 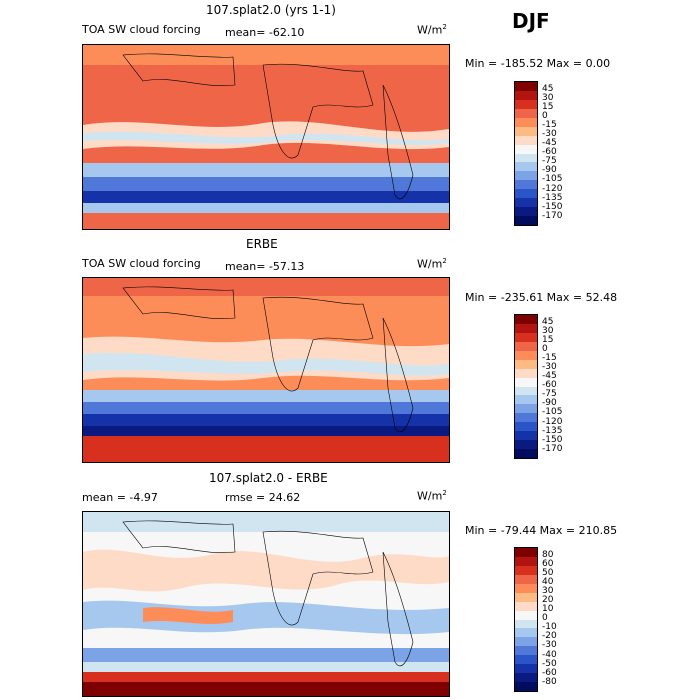 What do you see at coordinates (549, 654) in the screenshot?
I see `colorbar-tick-label: -40` at bounding box center [549, 654].